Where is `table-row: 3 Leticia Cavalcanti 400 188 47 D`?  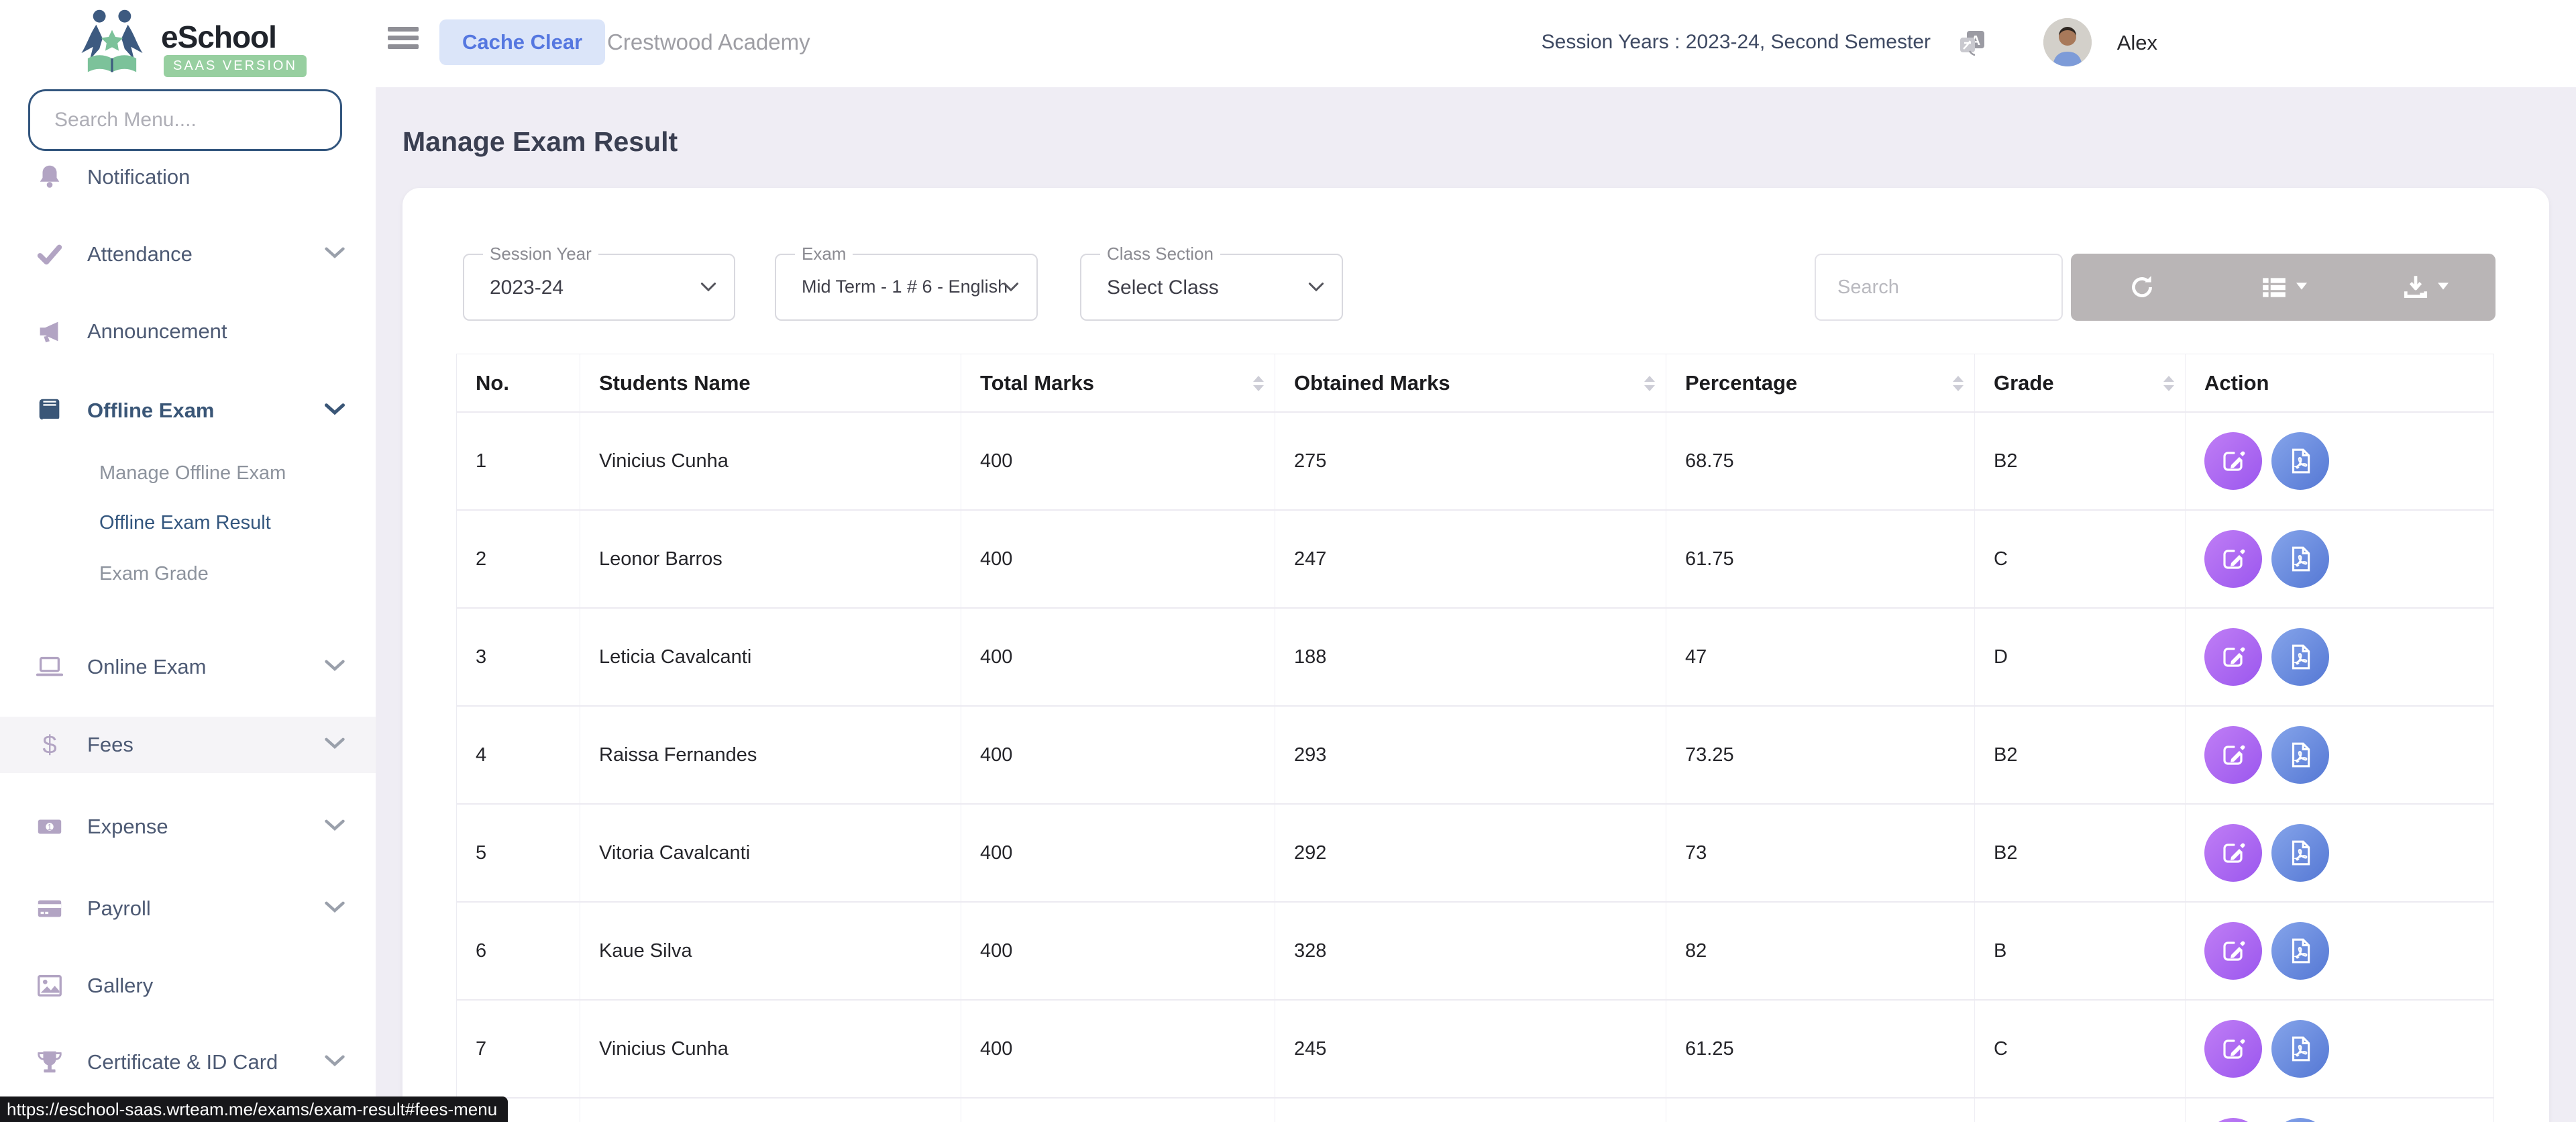 table-row: 3 Leticia Cavalcanti 400 188 47 D is located at coordinates (1475, 656).